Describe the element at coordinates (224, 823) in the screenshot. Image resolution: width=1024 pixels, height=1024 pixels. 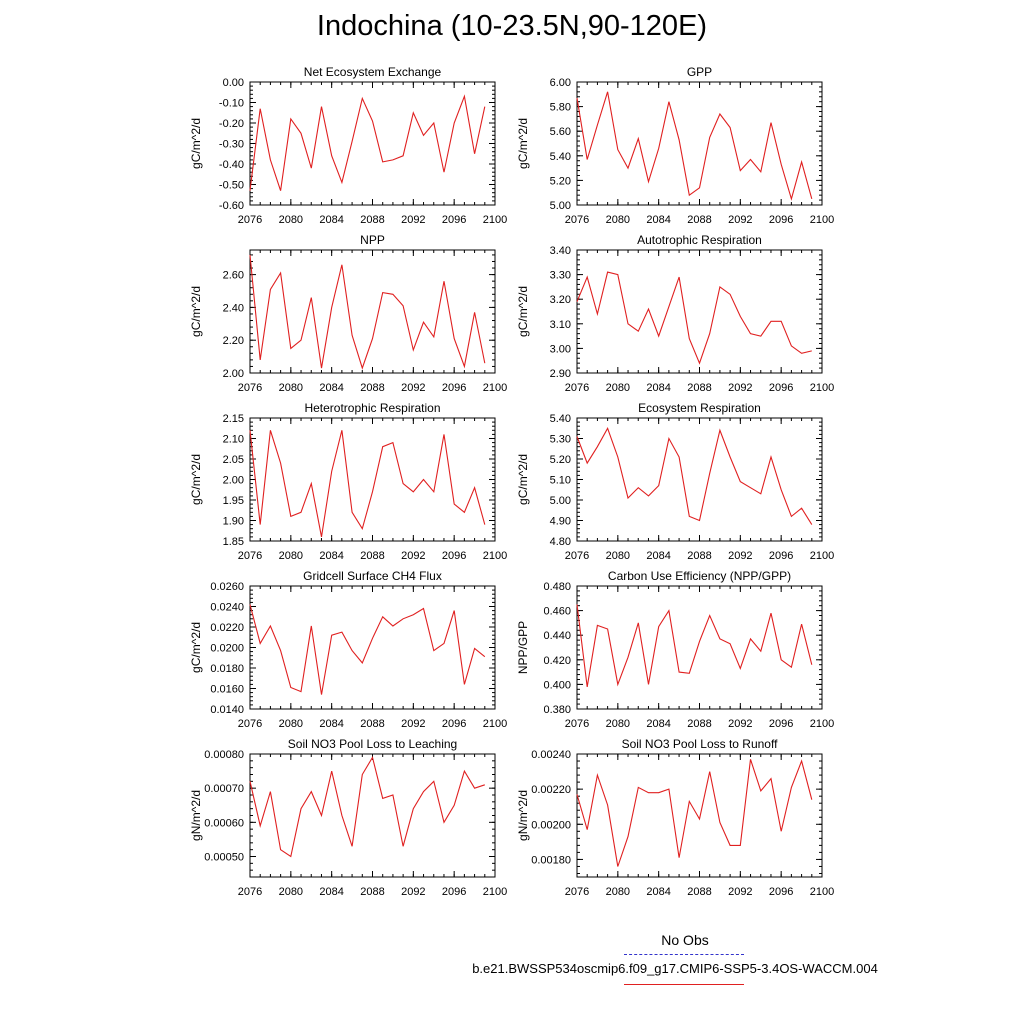
I see `y-tick-label: 0.00060` at that location.